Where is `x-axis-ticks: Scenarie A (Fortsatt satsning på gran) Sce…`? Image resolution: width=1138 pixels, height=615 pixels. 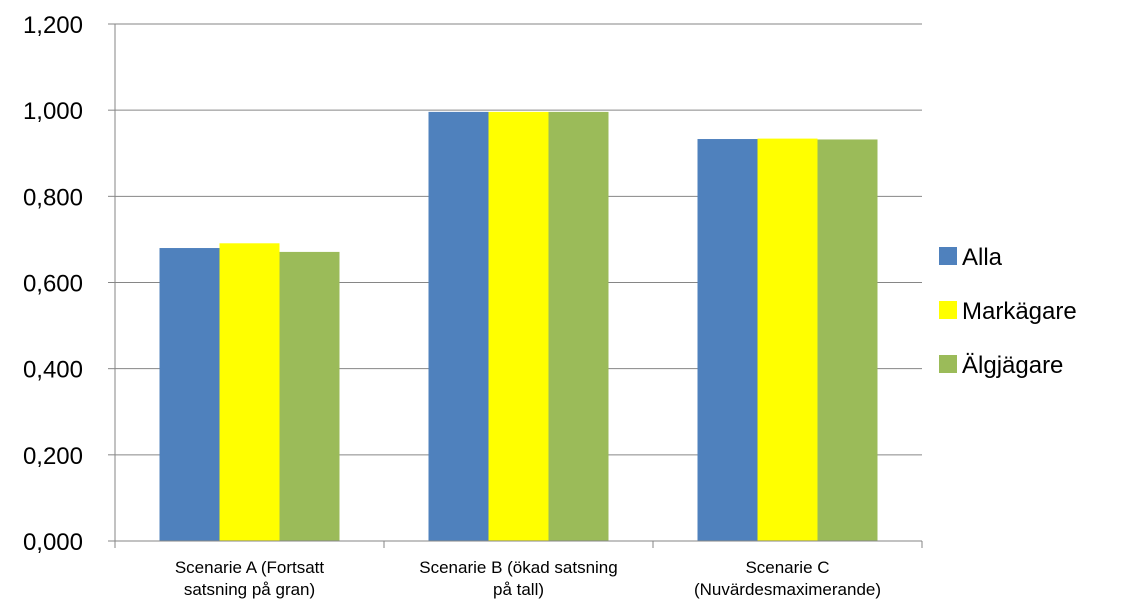
x-axis-ticks: Scenarie A (Fortsatt satsning på gran) Sce… is located at coordinates (528, 578).